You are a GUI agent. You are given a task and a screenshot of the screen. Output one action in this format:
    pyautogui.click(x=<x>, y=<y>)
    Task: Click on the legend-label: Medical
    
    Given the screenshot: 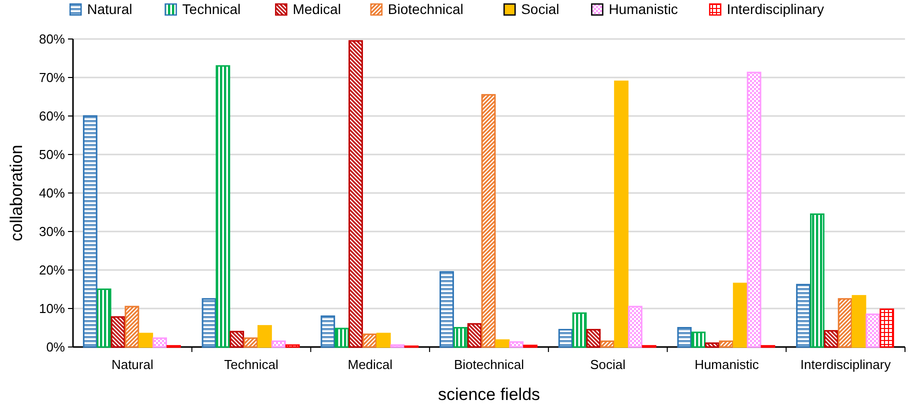 What is the action you would take?
    pyautogui.click(x=316, y=9)
    